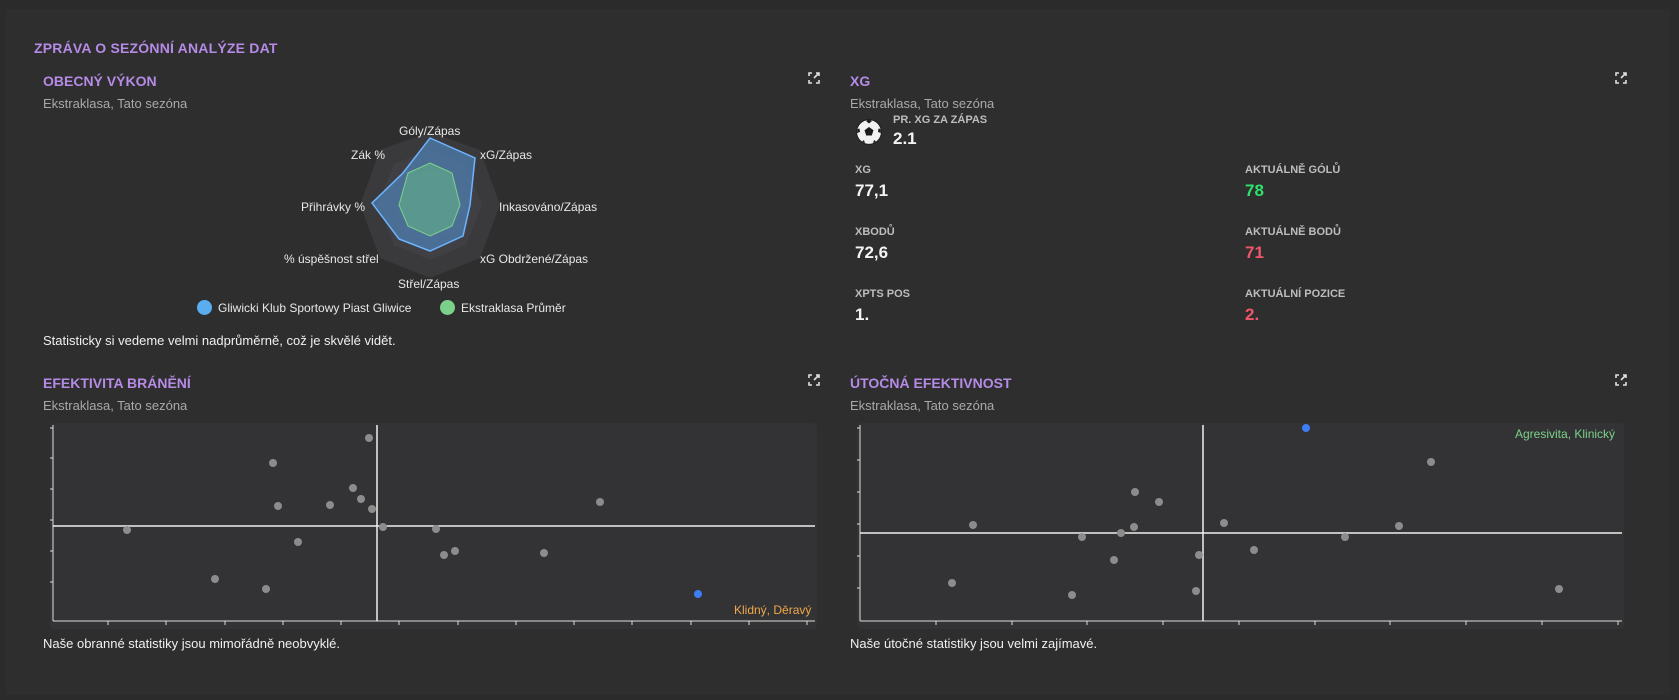 Image resolution: width=1679 pixels, height=700 pixels. I want to click on stat-label: XPTS POS, so click(883, 294).